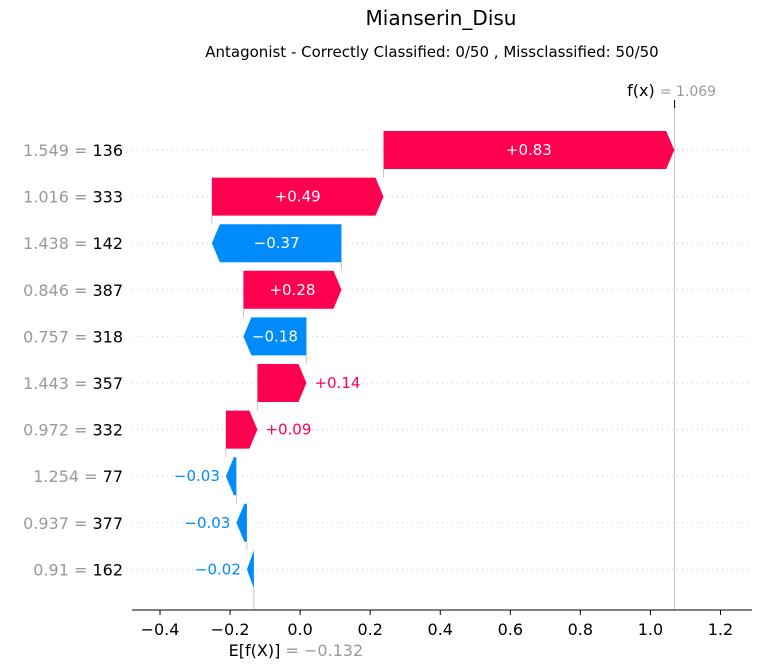  Describe the element at coordinates (160, 629) in the screenshot. I see `x-tick-label: −0.4` at that location.